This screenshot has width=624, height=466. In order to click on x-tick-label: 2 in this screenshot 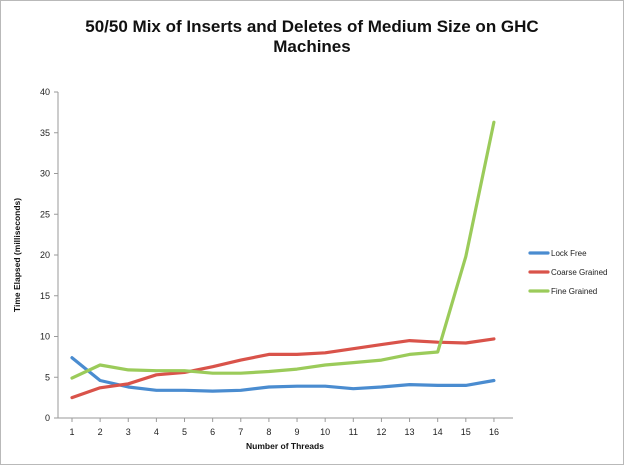, I will do `click(100, 432)`.